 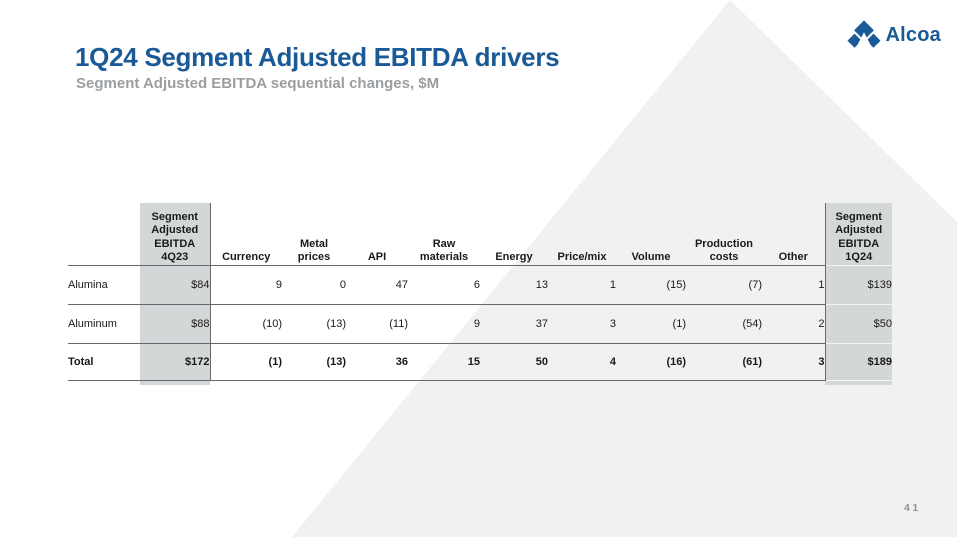 What do you see at coordinates (377, 362) in the screenshot?
I see `table-cell: 36` at bounding box center [377, 362].